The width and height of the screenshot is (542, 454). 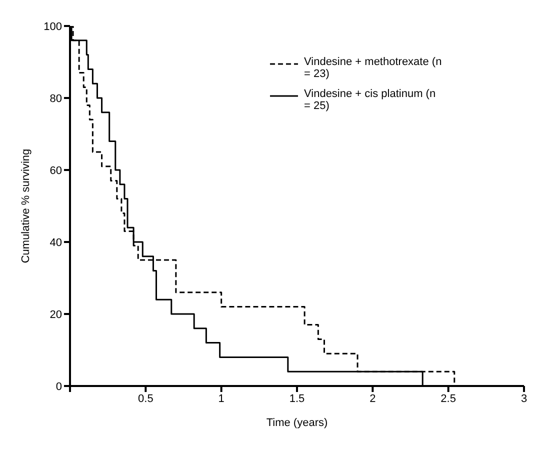 What do you see at coordinates (56, 98) in the screenshot?
I see `y-tick-label: 80` at bounding box center [56, 98].